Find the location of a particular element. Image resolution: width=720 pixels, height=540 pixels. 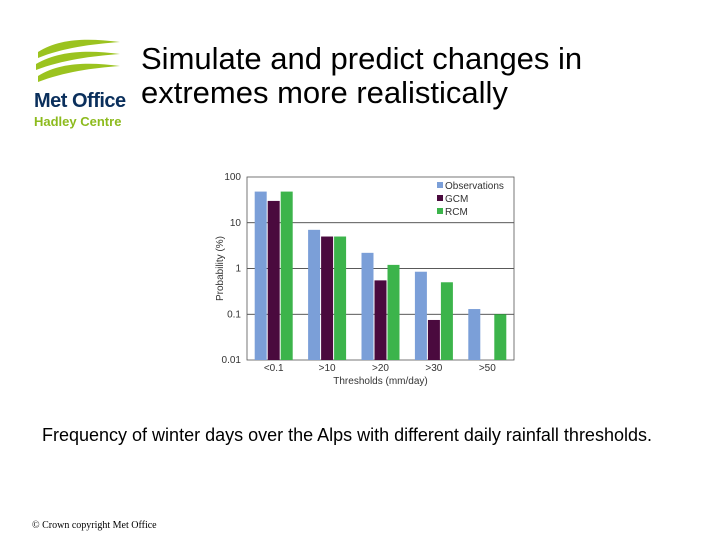

x-tick-label: <0.1 is located at coordinates (274, 368).